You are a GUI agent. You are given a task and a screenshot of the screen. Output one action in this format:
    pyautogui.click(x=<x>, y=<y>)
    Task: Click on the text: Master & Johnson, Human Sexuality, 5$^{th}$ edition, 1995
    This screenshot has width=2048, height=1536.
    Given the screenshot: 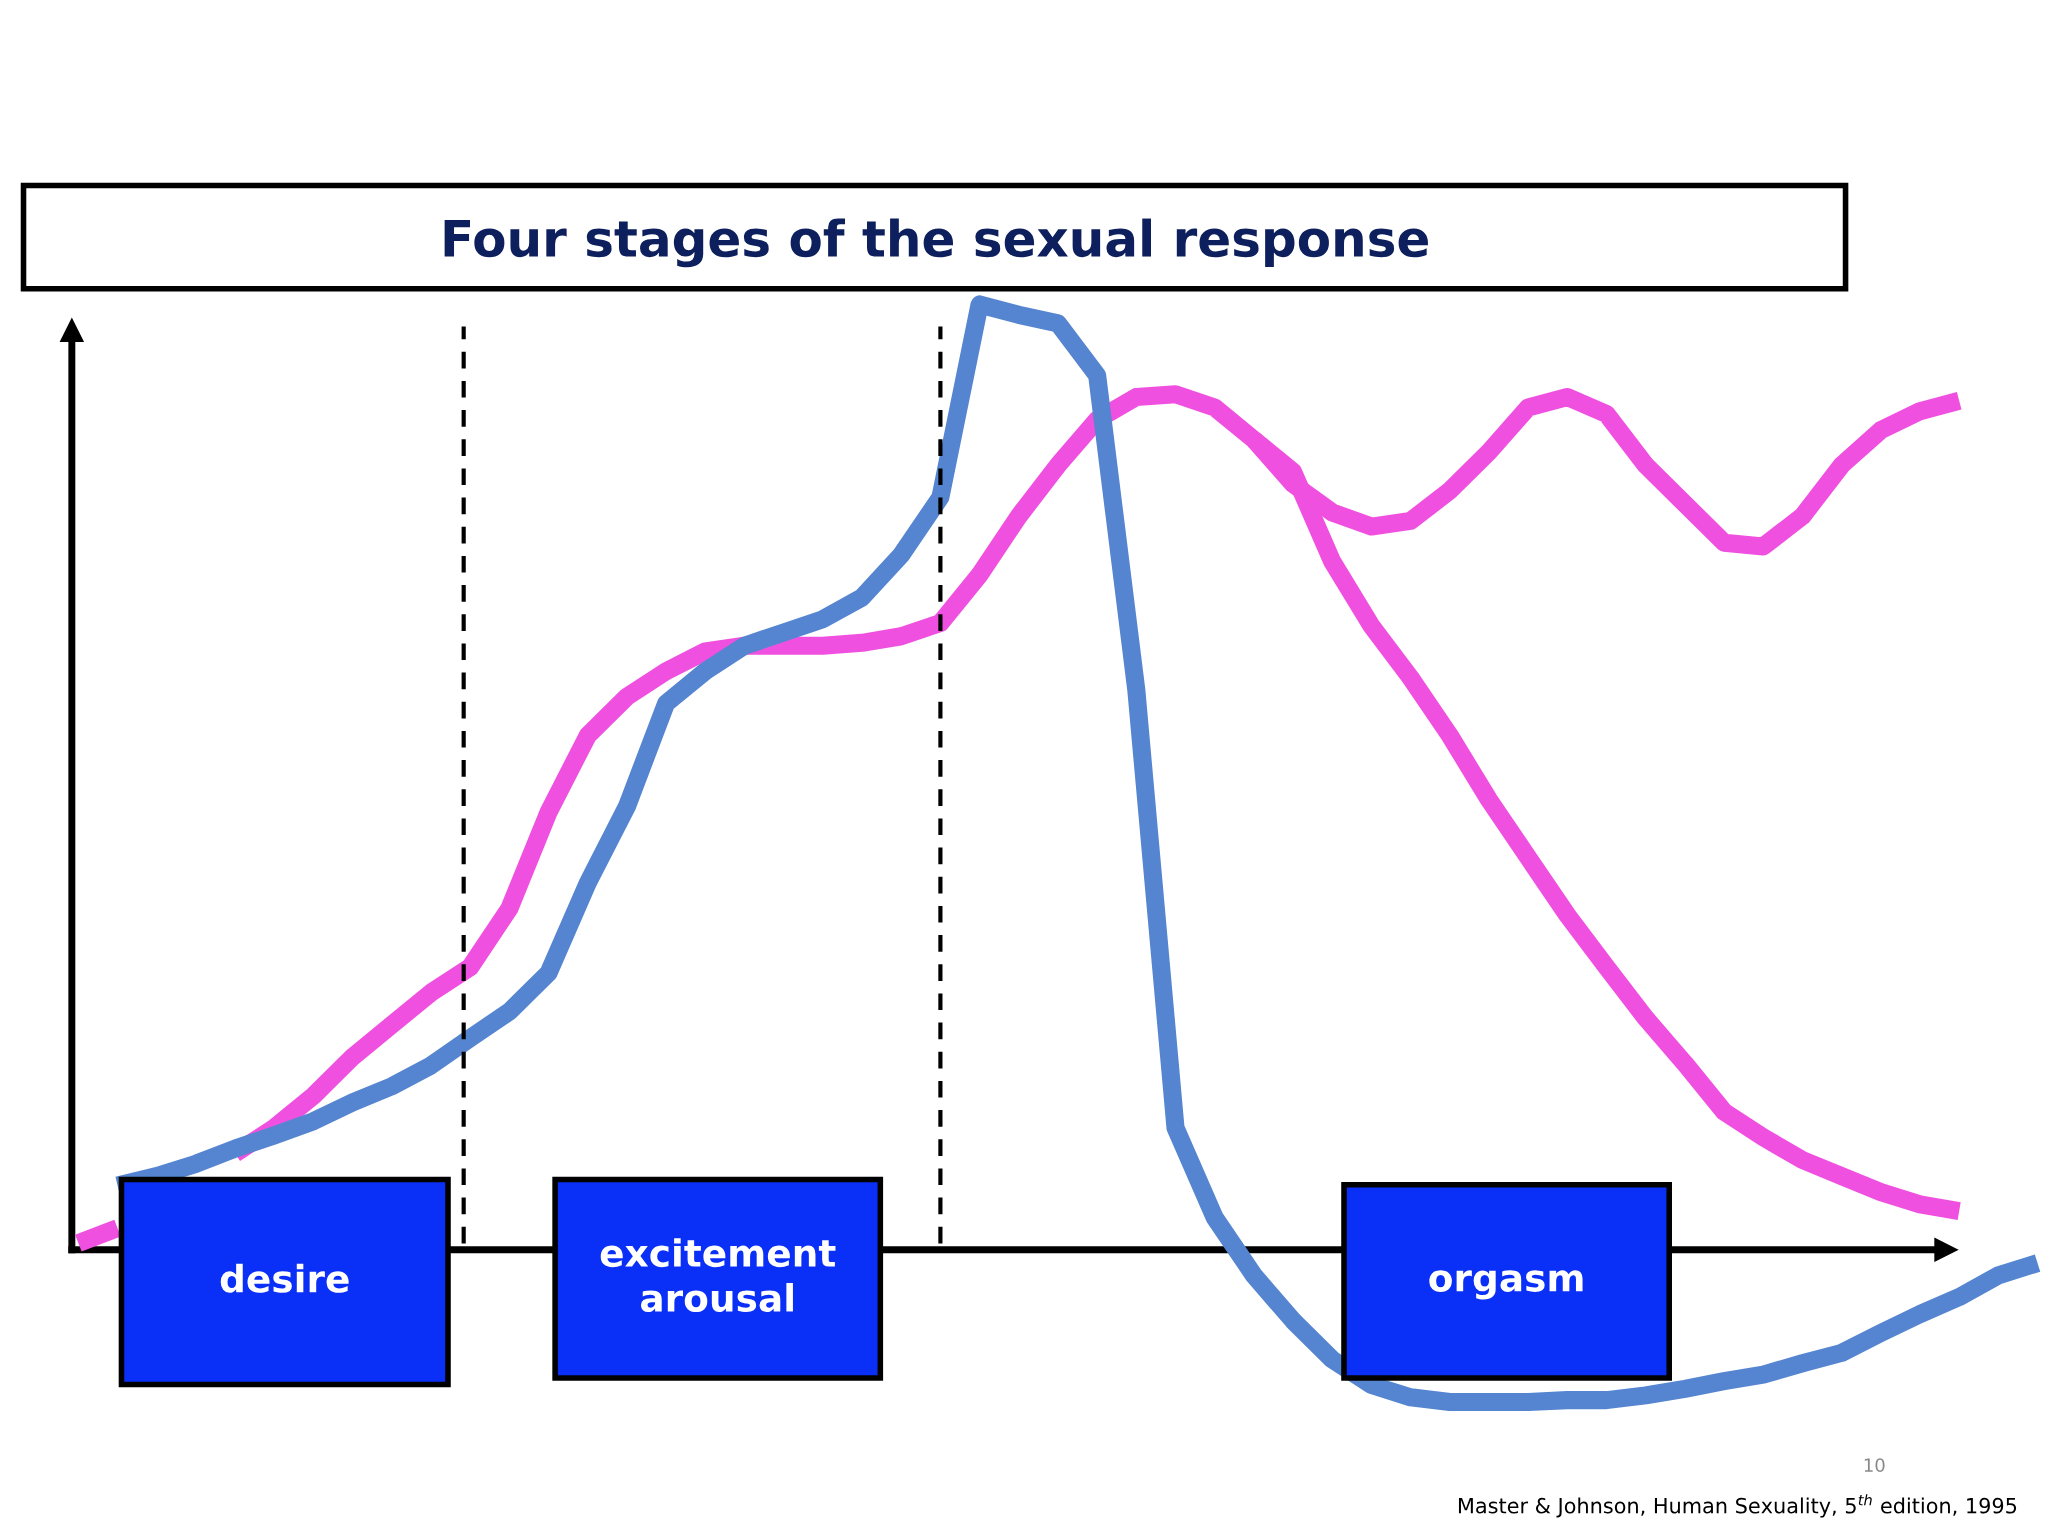 What is the action you would take?
    pyautogui.click(x=1737, y=1506)
    